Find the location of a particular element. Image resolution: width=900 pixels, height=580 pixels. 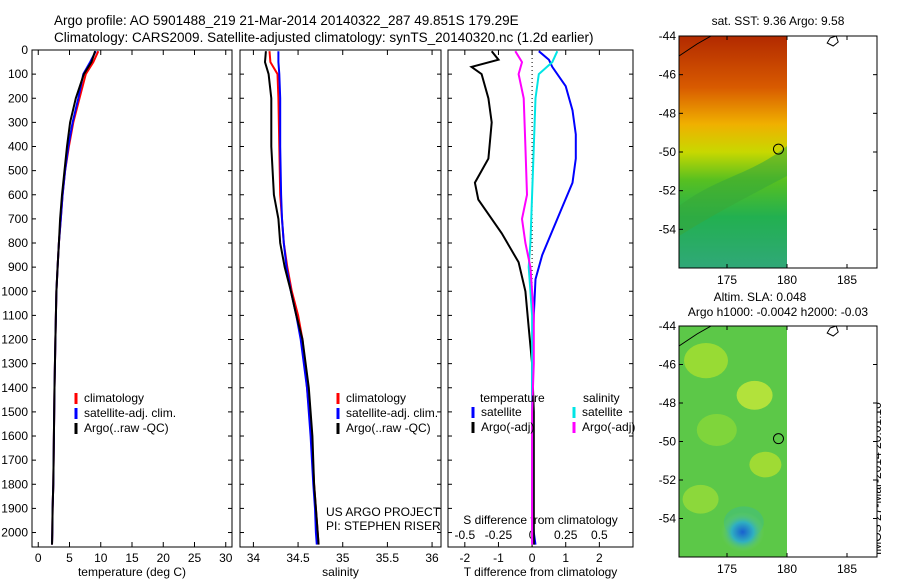

y-tick-label: 1900 is located at coordinates (14, 508).